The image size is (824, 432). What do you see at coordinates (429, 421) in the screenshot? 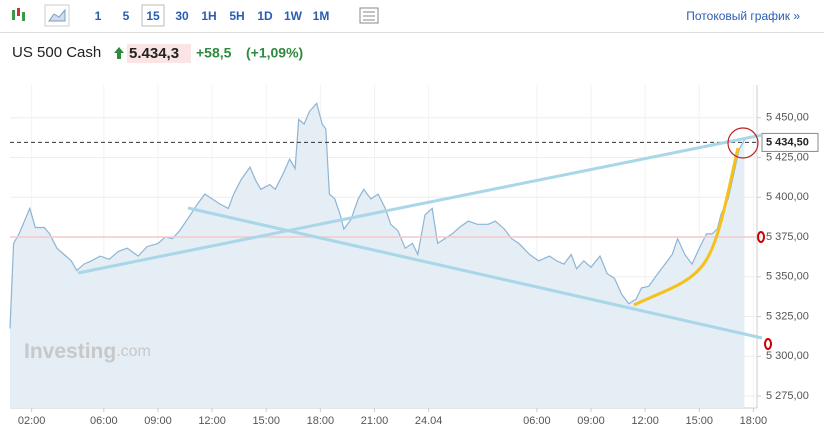
I see `x-tick-label: 24.04` at bounding box center [429, 421].